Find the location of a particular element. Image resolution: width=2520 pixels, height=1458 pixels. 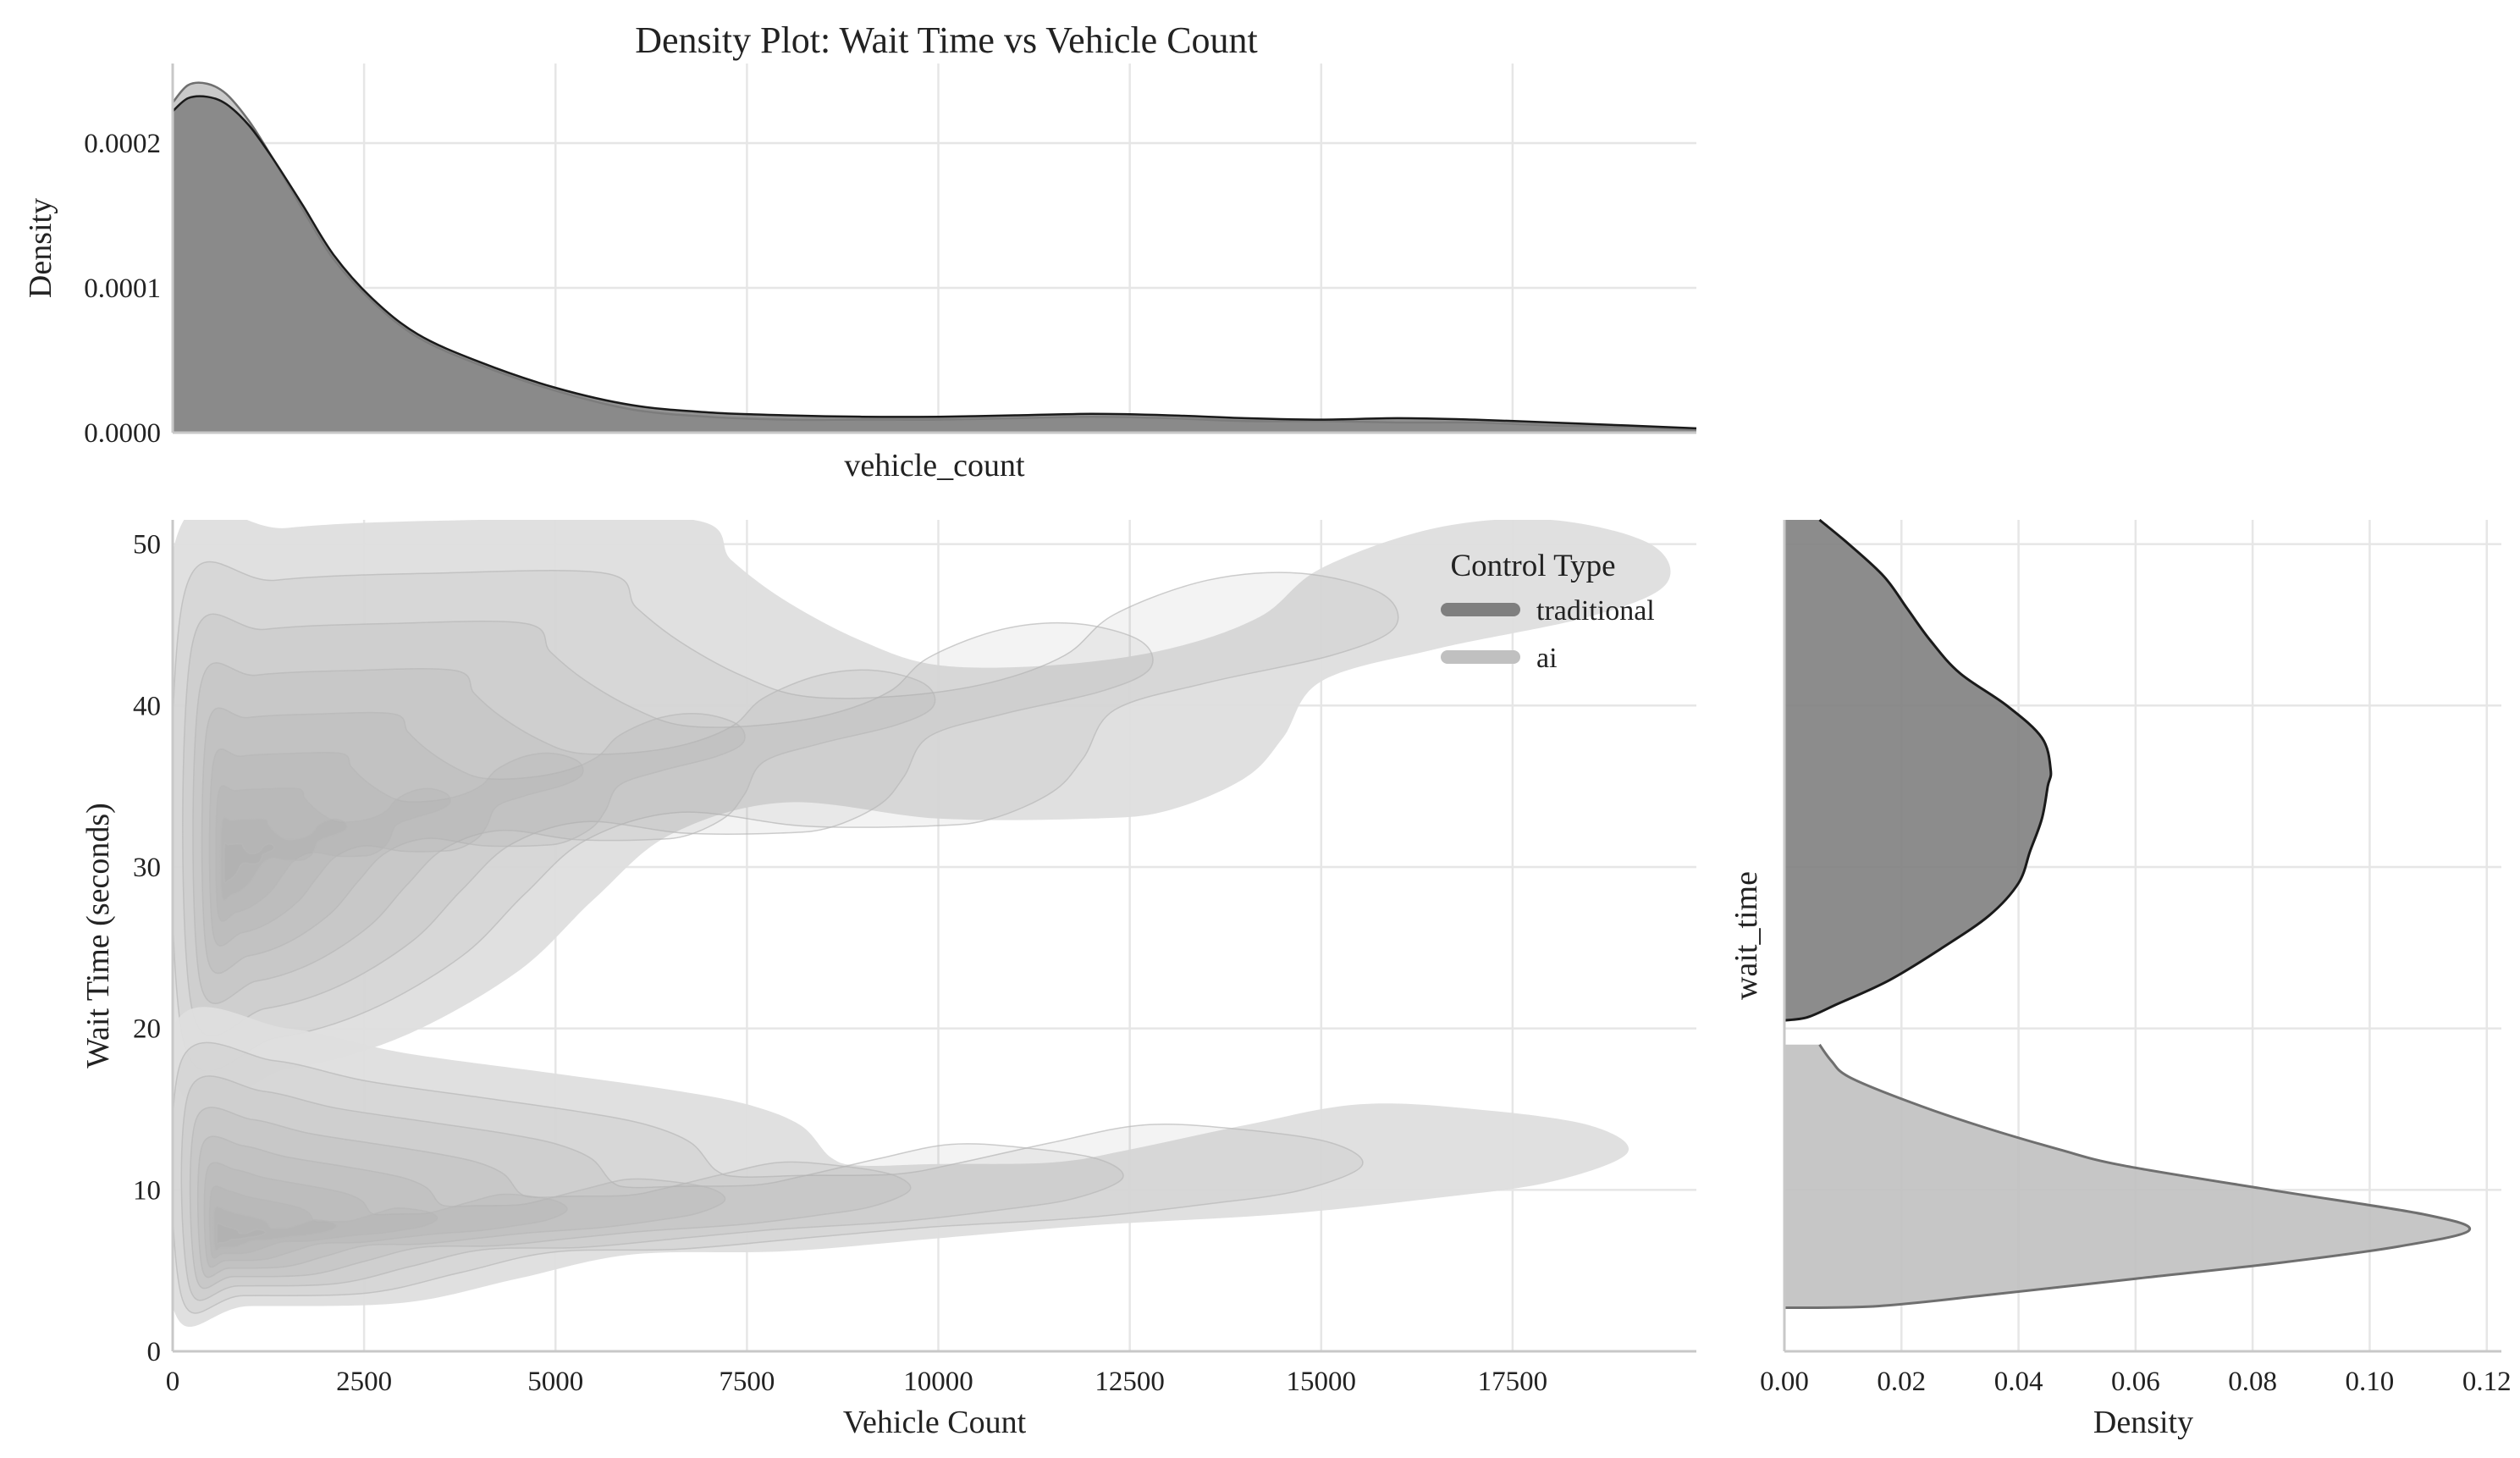

chart-title: Density Plot: Wait Time vs Vehicle Count is located at coordinates (947, 40).